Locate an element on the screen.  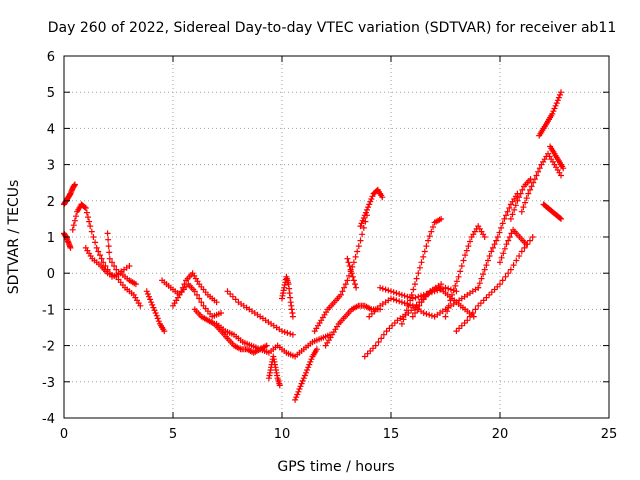
y-tick-label: 0 is located at coordinates (51, 274).